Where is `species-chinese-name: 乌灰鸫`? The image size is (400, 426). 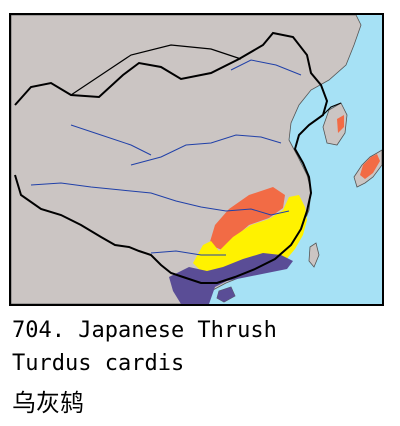
species-chinese-name: 乌灰鸫 is located at coordinates (48, 403).